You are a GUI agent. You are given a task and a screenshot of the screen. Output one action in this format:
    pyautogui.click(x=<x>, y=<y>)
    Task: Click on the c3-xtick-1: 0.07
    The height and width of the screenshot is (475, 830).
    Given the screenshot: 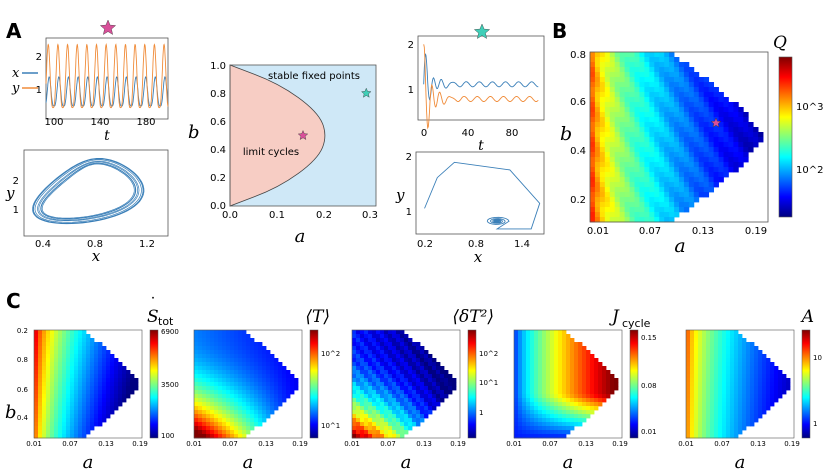 What is the action you would take?
    pyautogui.click(x=550, y=444)
    